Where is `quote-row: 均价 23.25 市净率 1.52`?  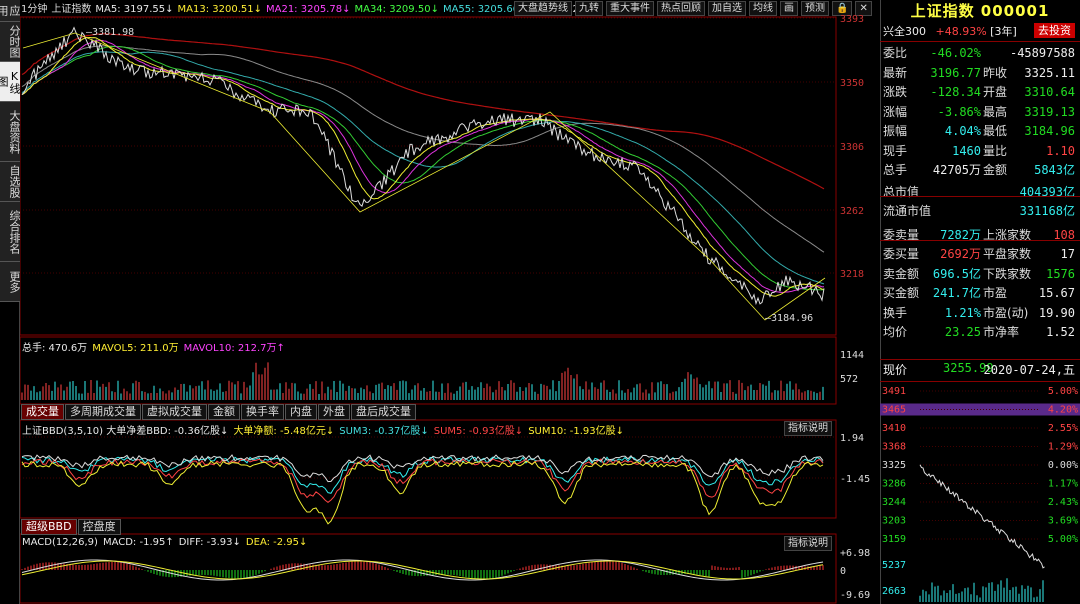 quote-row: 均价 23.25 市净率 1.52 is located at coordinates (981, 332).